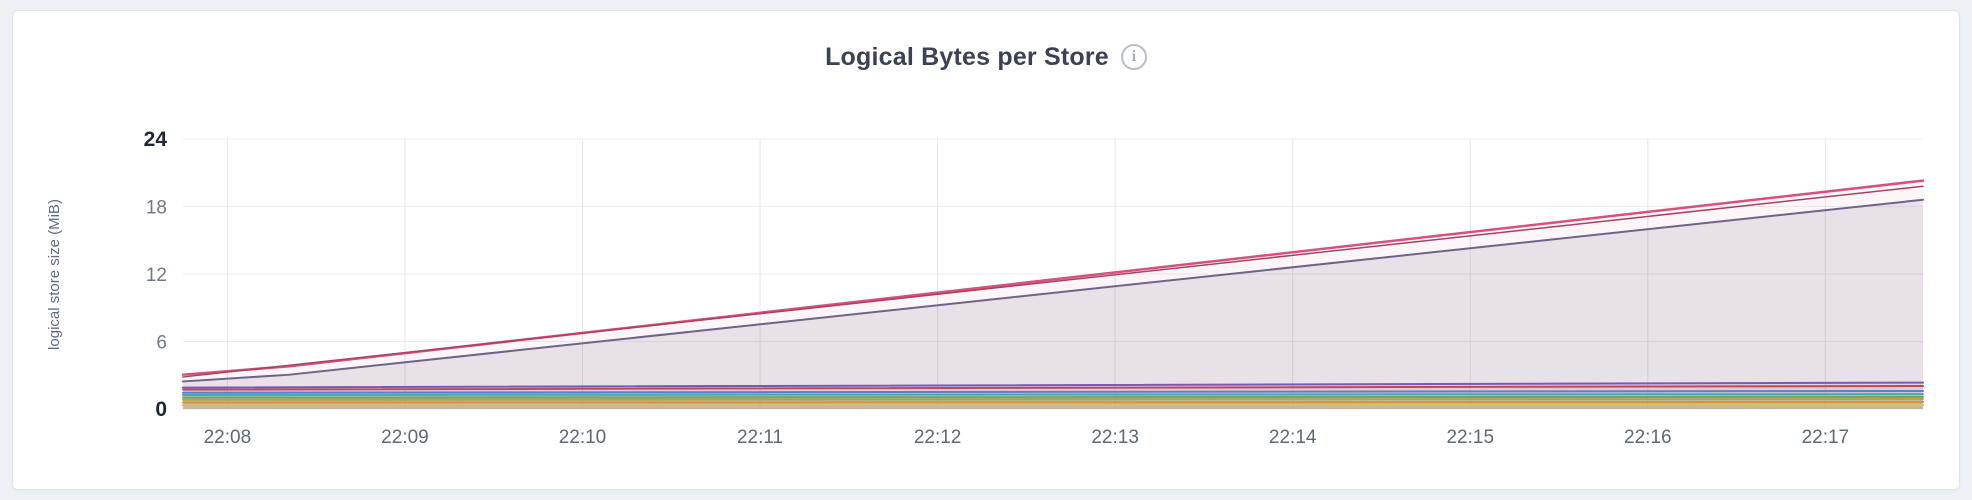 Image resolution: width=1972 pixels, height=500 pixels. I want to click on y-axis-label-text: logical store size (MiB), so click(54, 274).